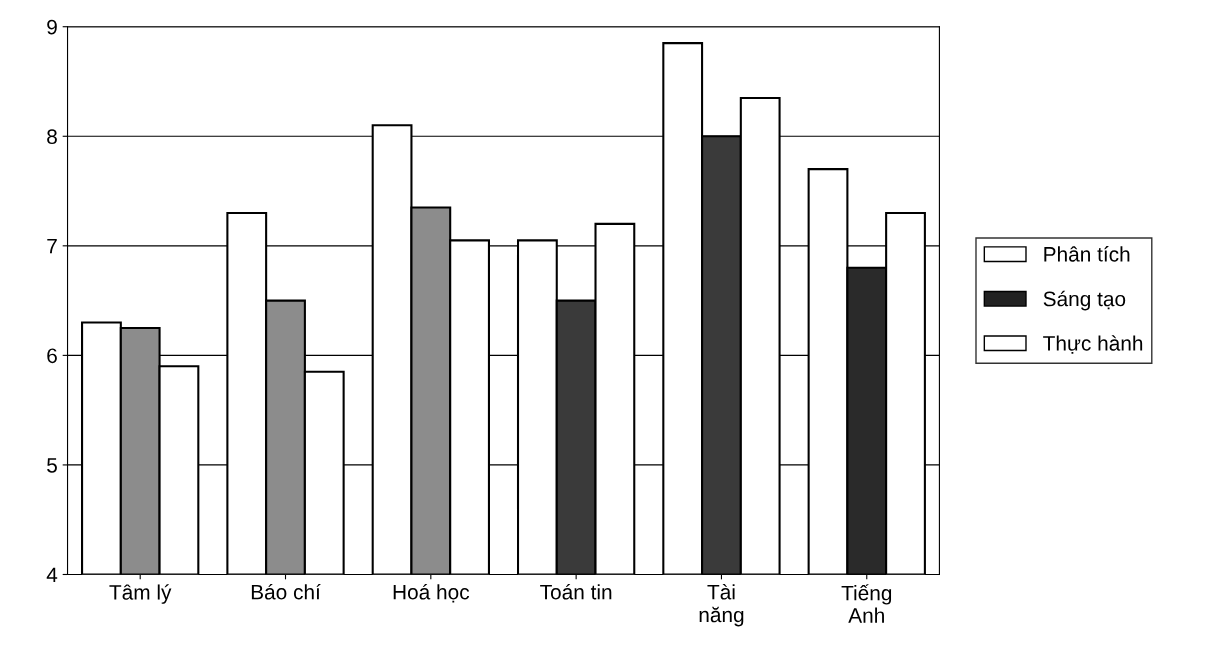  What do you see at coordinates (52, 465) in the screenshot?
I see `y-tick-label: 5` at bounding box center [52, 465].